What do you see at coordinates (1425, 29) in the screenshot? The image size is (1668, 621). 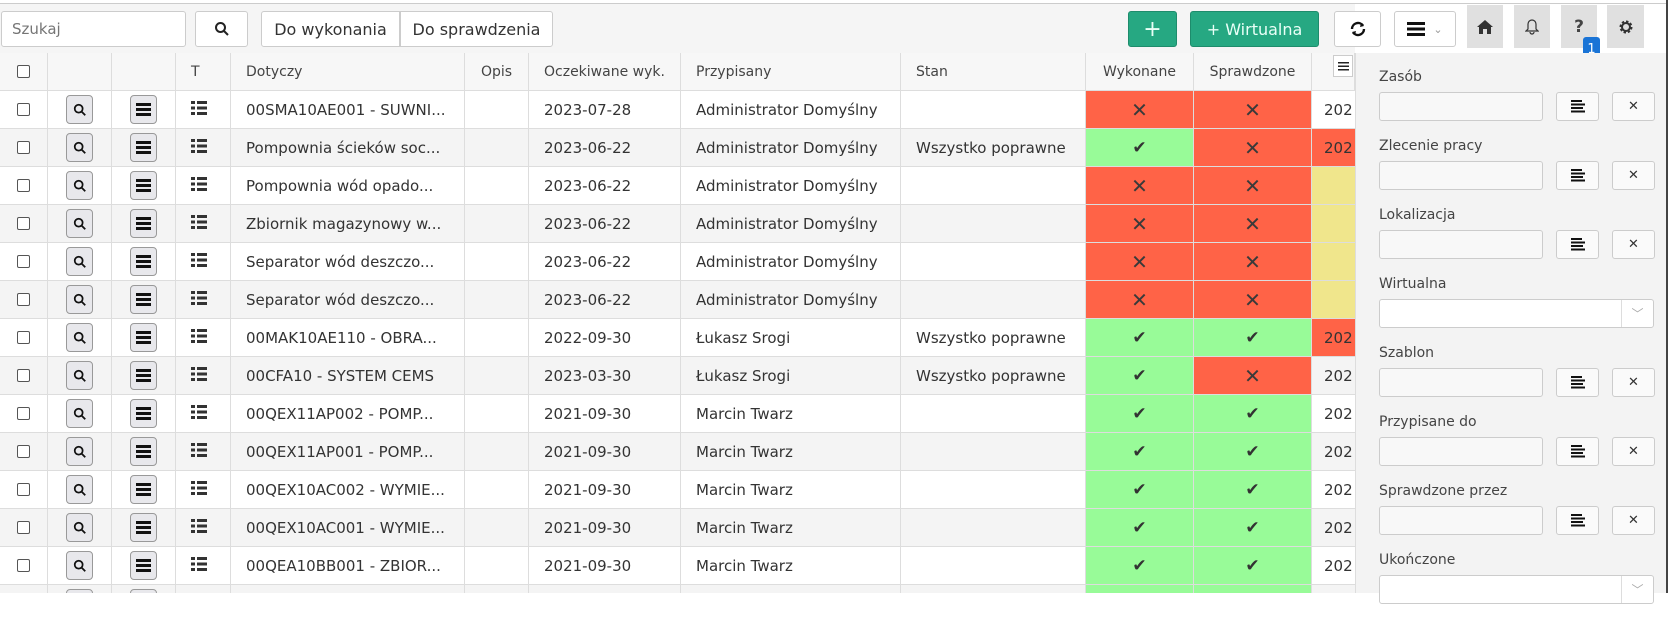 I see `view-menu-button: ⌄` at bounding box center [1425, 29].